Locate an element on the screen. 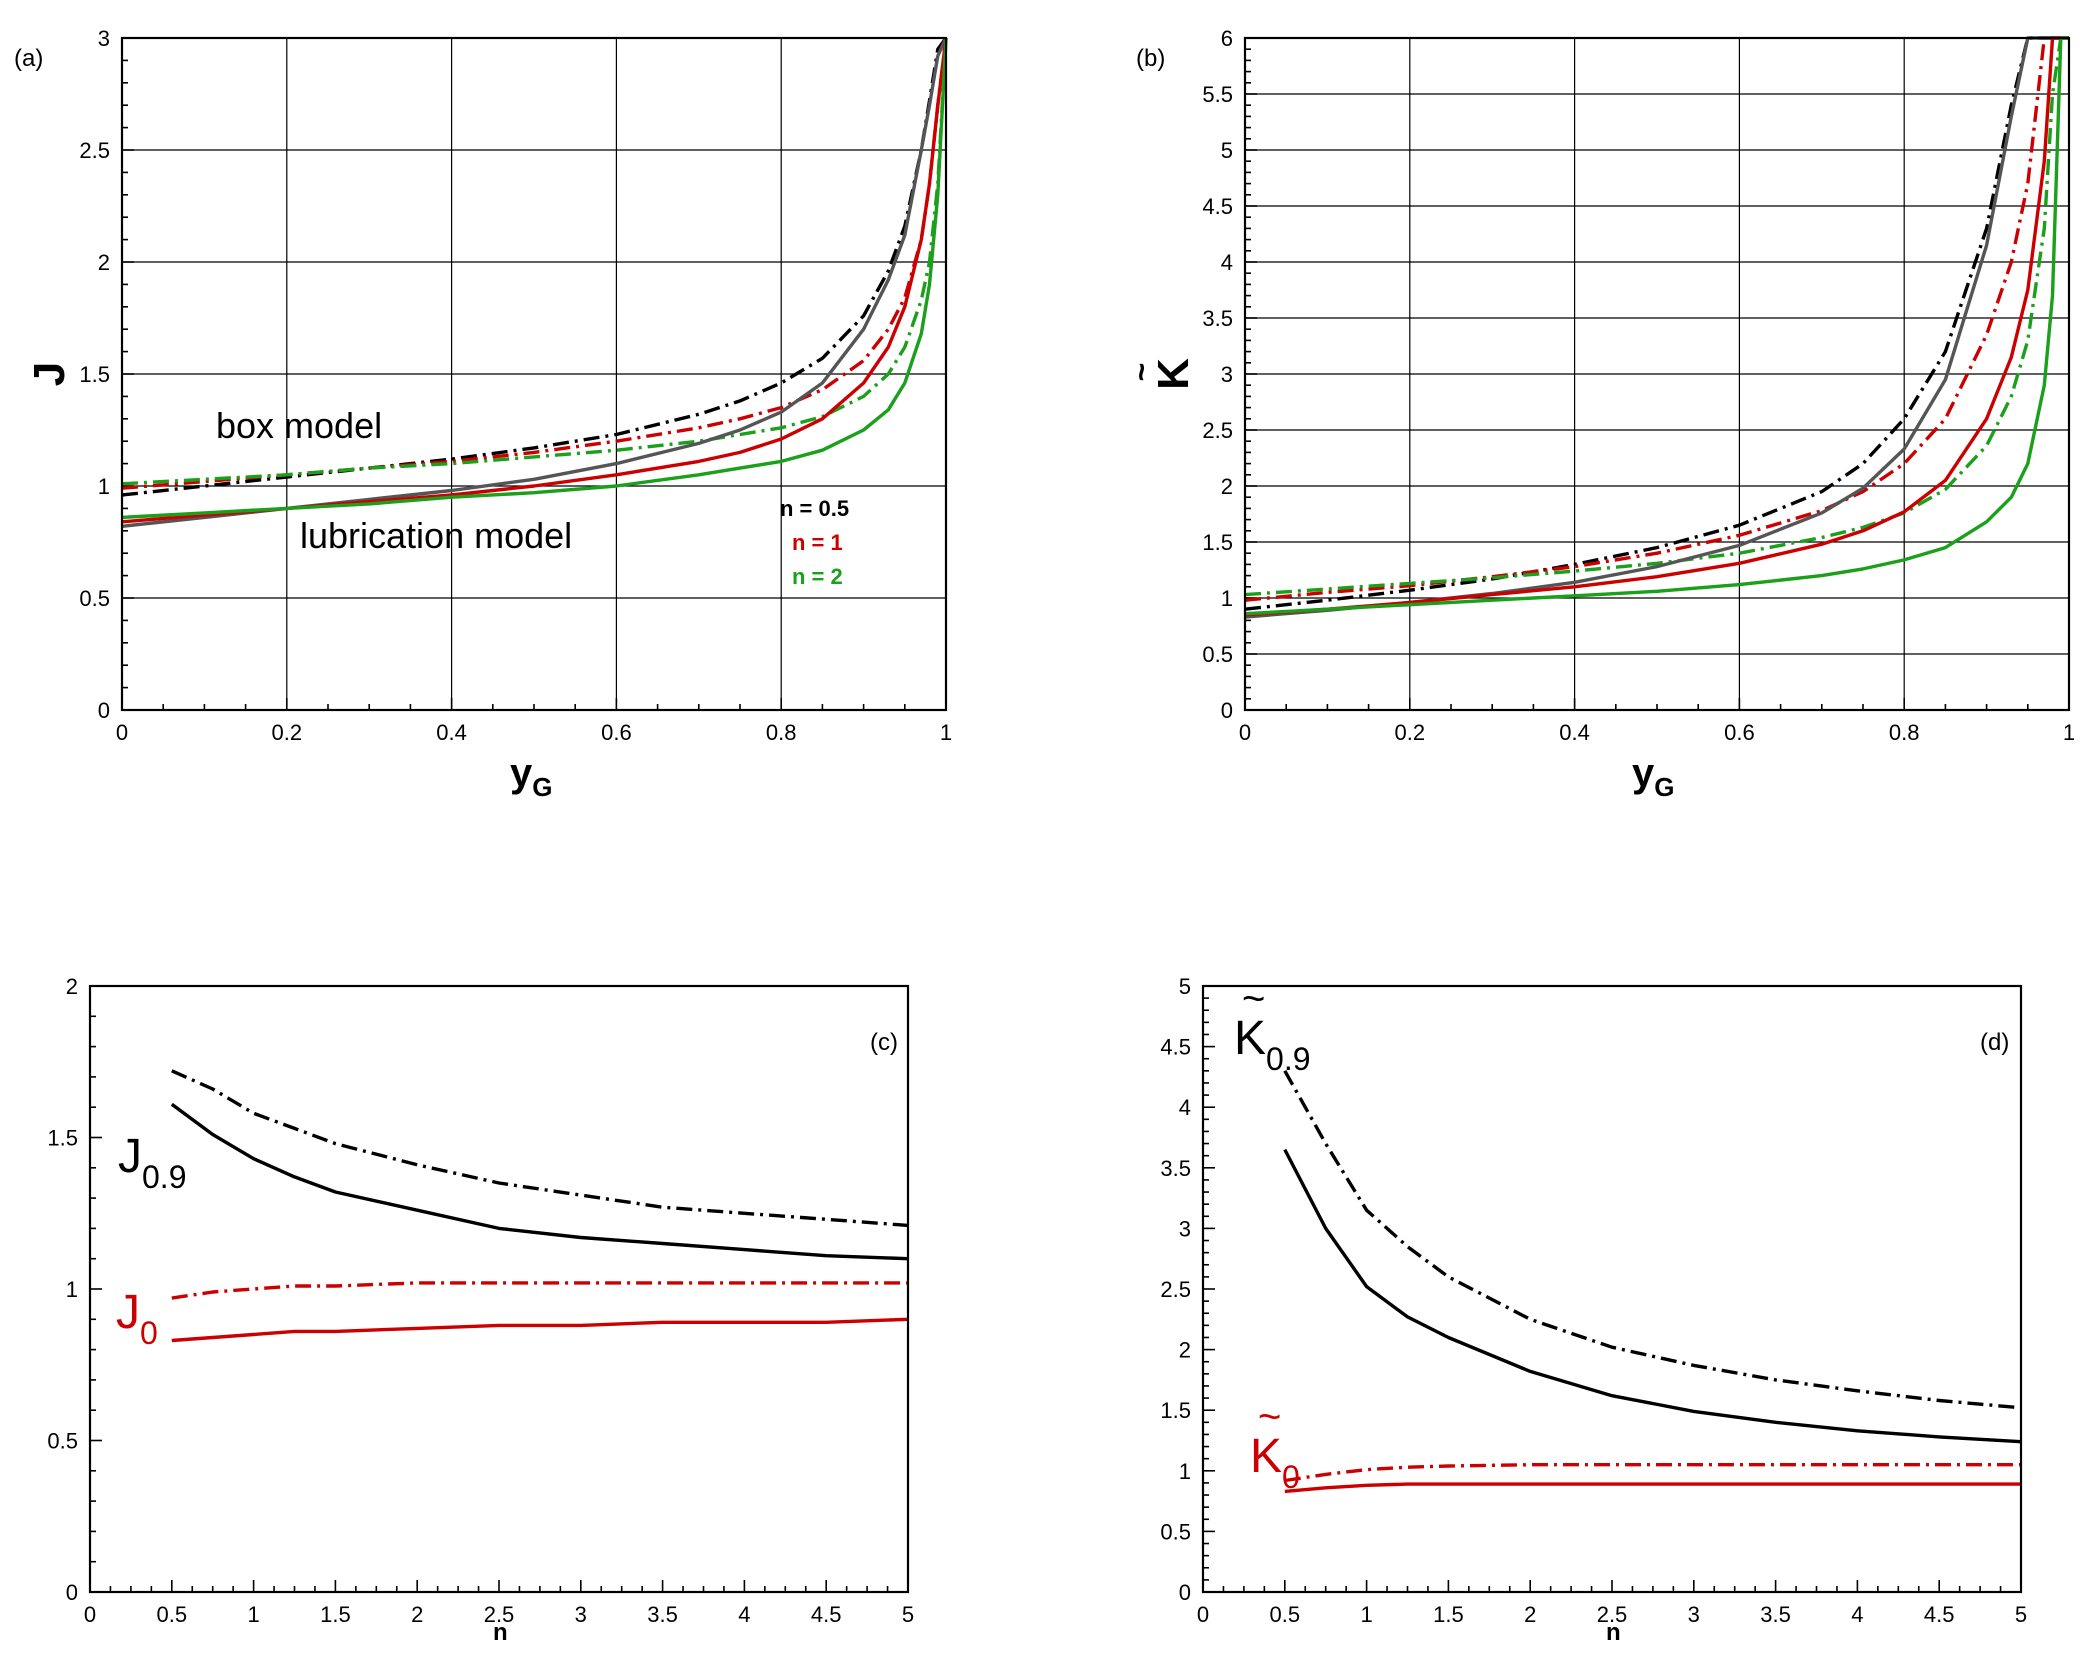  curve-label-k0-accent: ~ is located at coordinates (1269, 1417).